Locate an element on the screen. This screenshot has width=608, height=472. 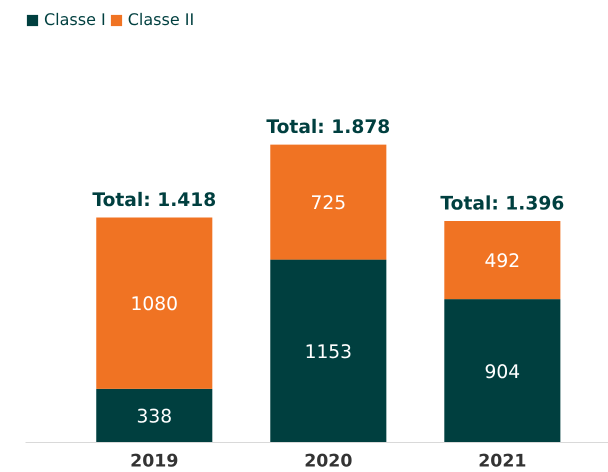
data-label: 492 is located at coordinates (502, 261).